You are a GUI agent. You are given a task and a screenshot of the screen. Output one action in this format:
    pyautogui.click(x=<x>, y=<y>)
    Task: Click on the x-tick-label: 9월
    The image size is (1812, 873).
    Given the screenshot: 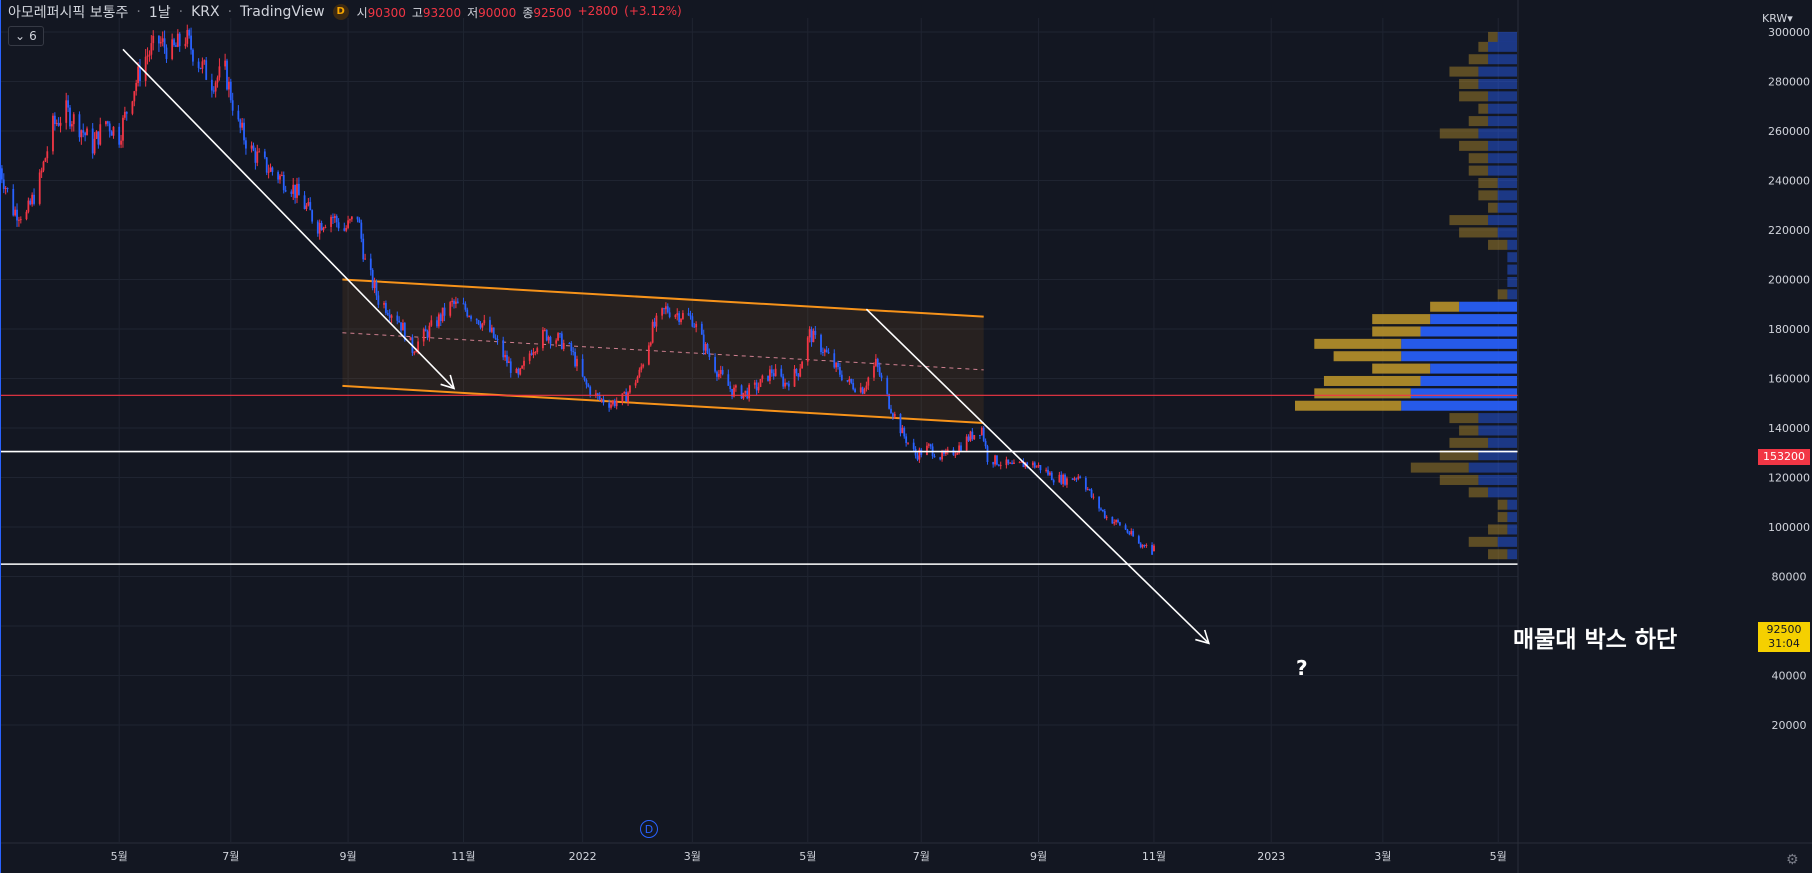 What is the action you would take?
    pyautogui.click(x=1038, y=856)
    